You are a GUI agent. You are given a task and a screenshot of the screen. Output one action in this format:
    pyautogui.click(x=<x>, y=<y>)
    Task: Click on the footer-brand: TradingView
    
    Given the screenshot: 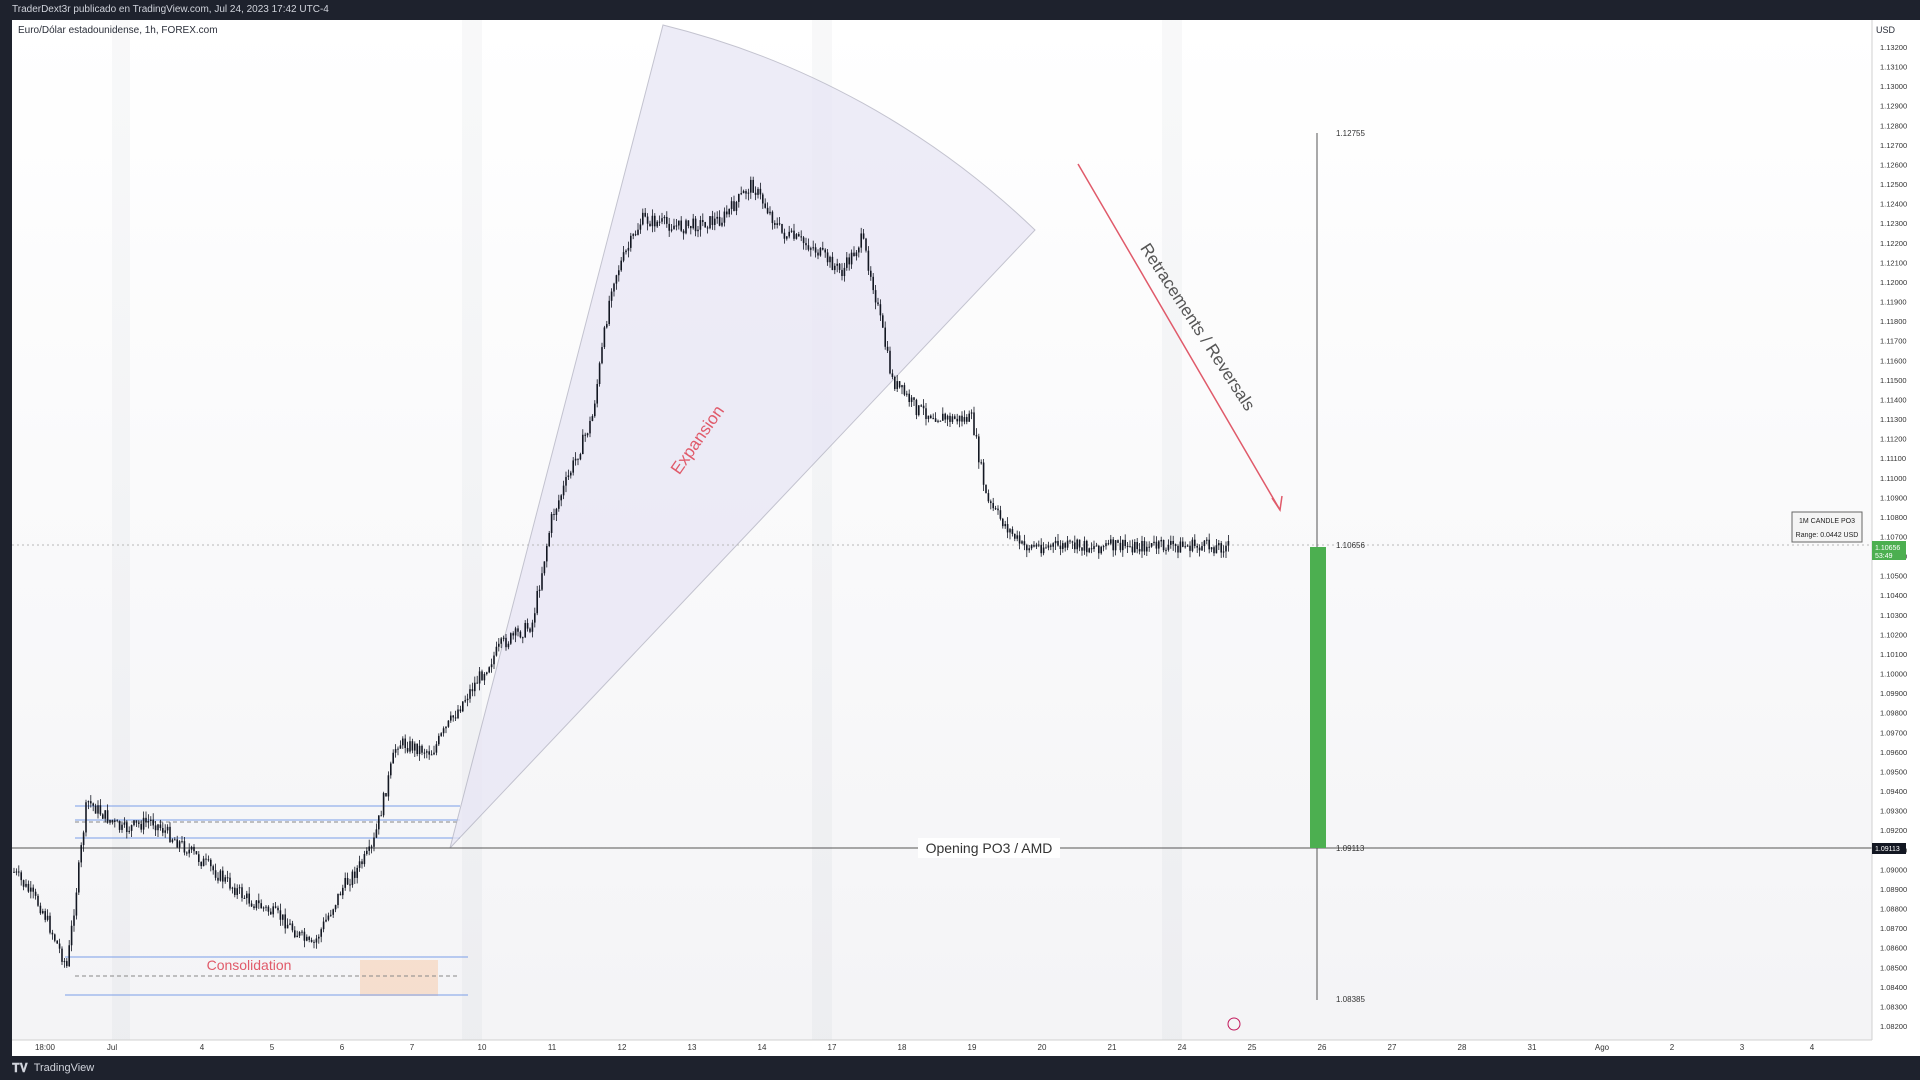 What is the action you would take?
    pyautogui.click(x=64, y=1068)
    